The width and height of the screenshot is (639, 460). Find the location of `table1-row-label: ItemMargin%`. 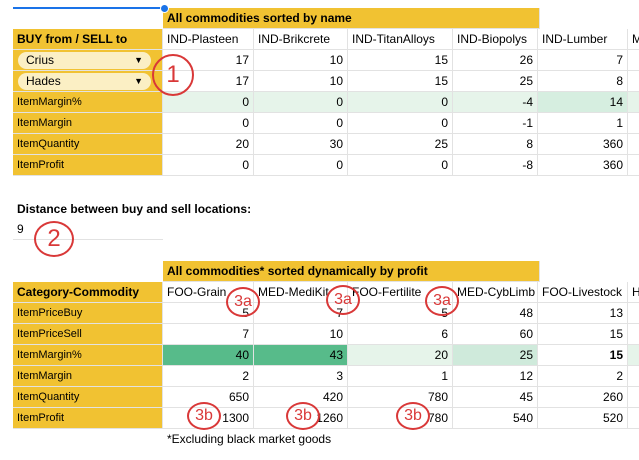

table1-row-label: ItemMargin% is located at coordinates (88, 102).